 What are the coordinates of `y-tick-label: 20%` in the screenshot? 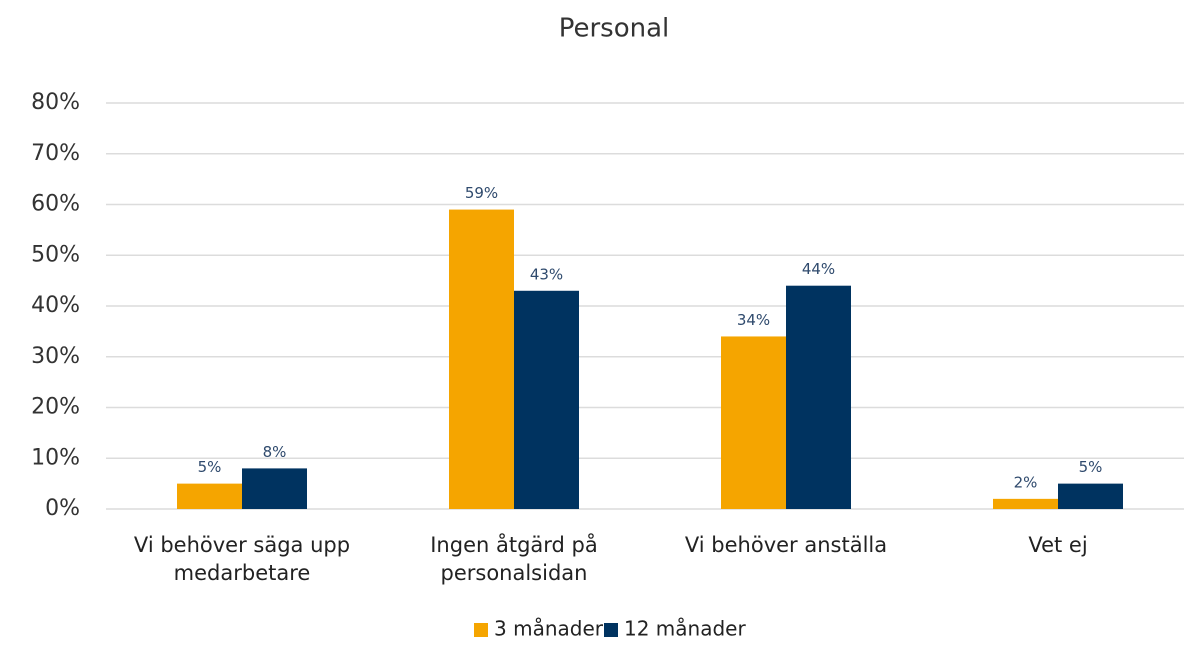 It's located at (55, 407).